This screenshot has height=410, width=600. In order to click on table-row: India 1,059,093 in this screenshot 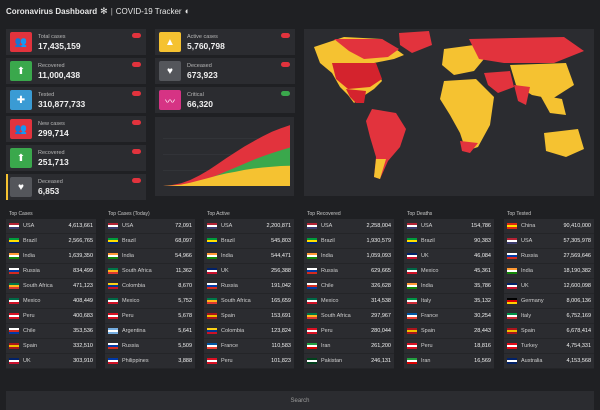, I will do `click(349, 256)`.